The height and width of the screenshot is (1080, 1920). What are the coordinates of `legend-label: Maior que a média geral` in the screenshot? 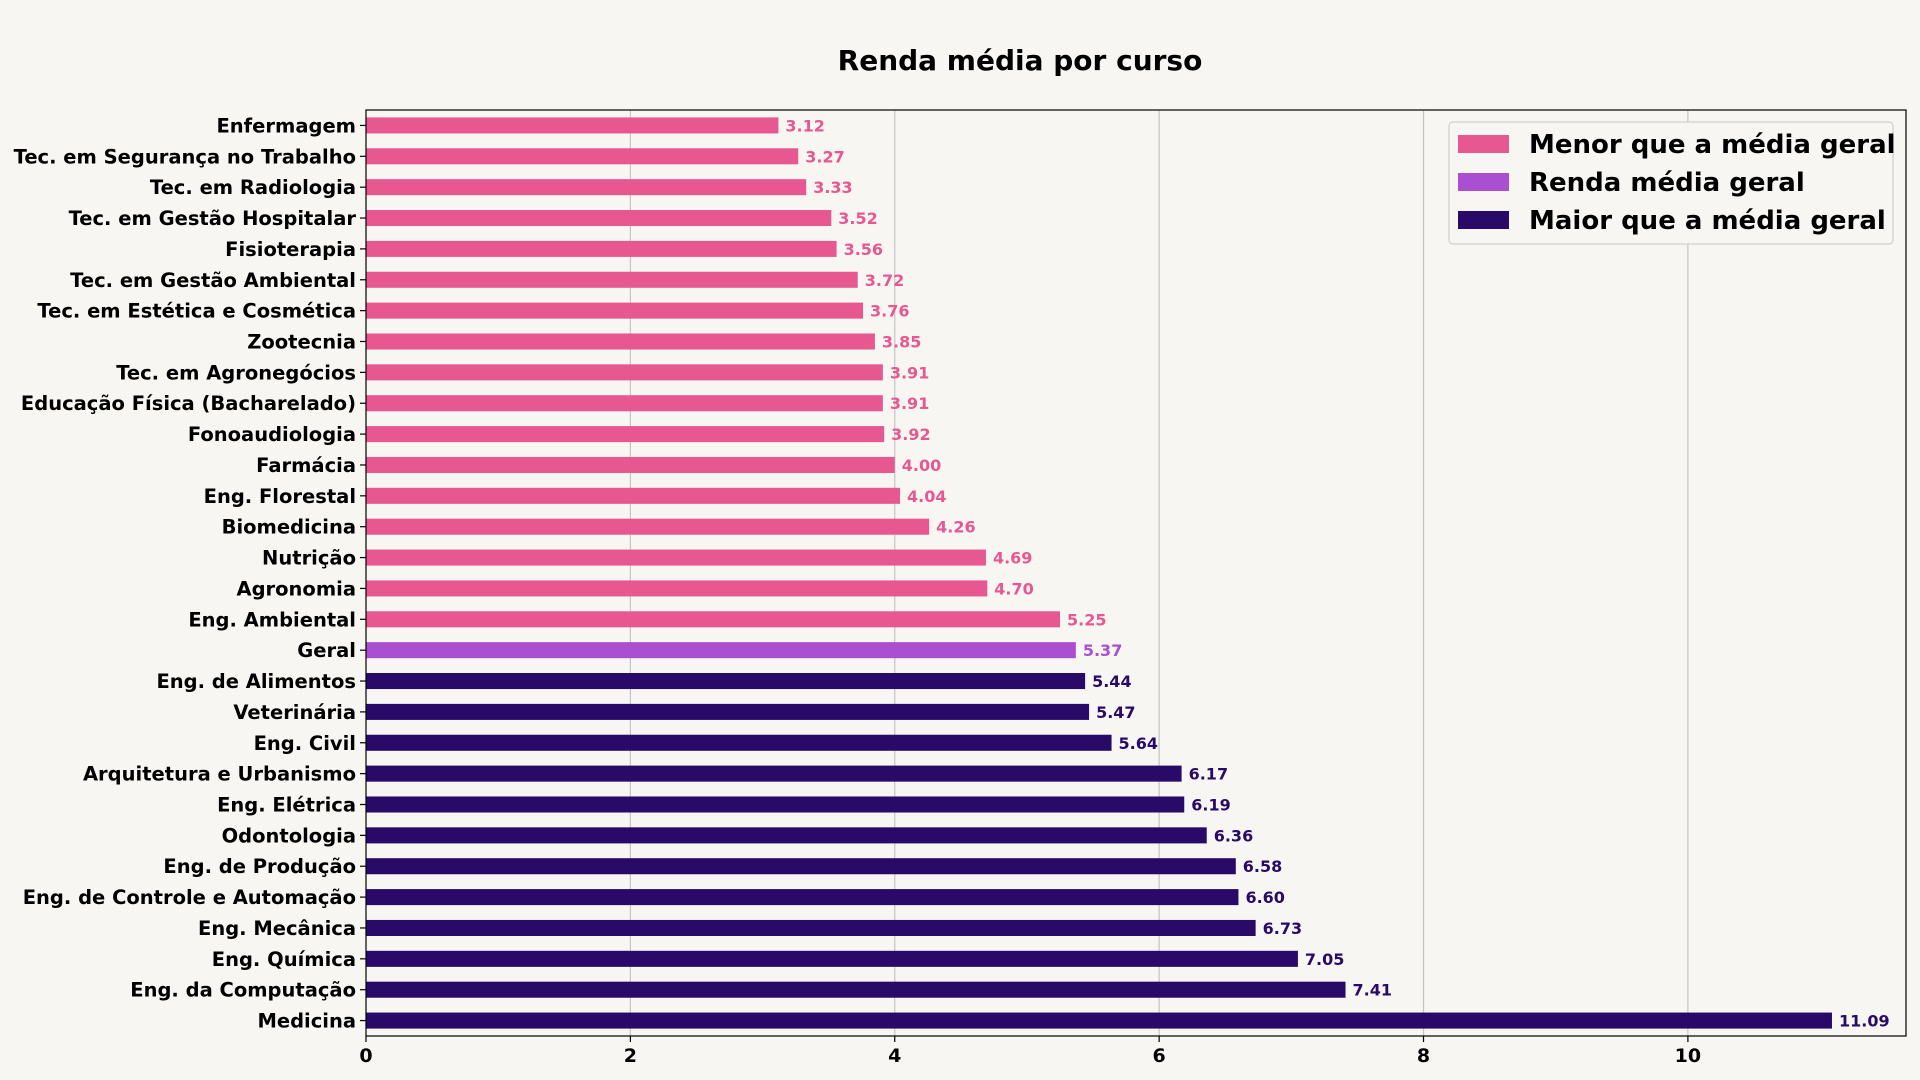 It's located at (1707, 221).